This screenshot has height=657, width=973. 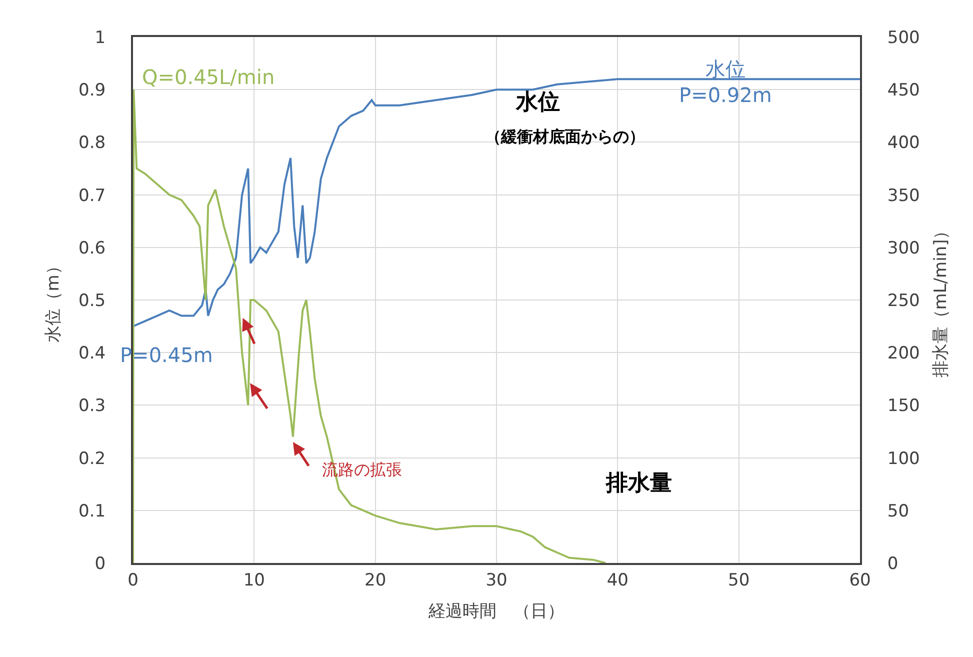 What do you see at coordinates (92, 354) in the screenshot?
I see `y-tick-label: 0.4` at bounding box center [92, 354].